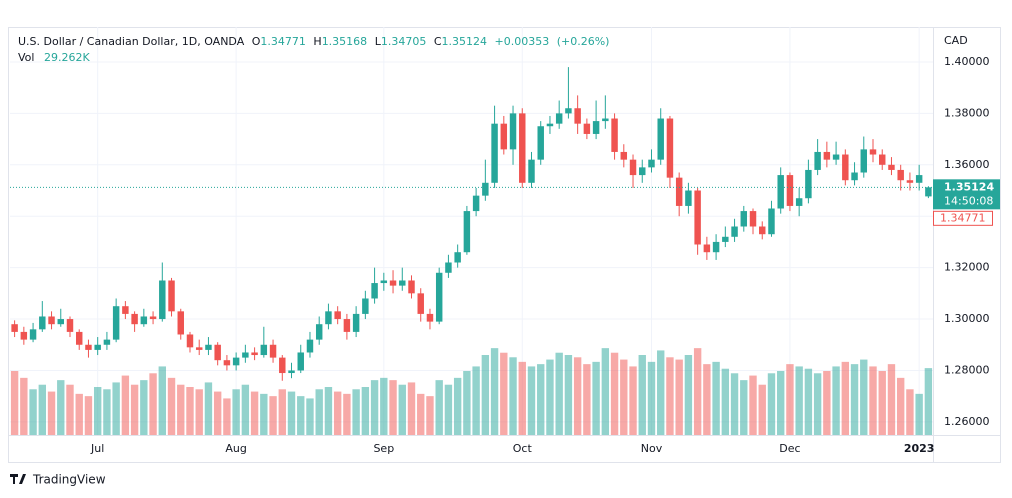 The width and height of the screenshot is (1012, 498). Describe the element at coordinates (58, 480) in the screenshot. I see `brand: TradingView` at that location.